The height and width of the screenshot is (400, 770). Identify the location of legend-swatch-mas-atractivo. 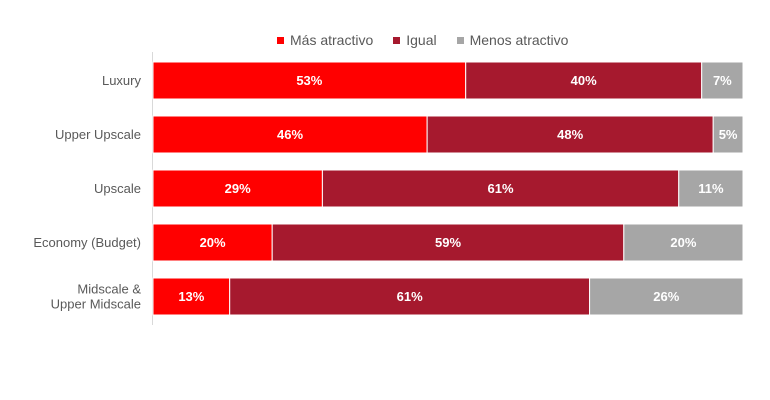
(280, 40).